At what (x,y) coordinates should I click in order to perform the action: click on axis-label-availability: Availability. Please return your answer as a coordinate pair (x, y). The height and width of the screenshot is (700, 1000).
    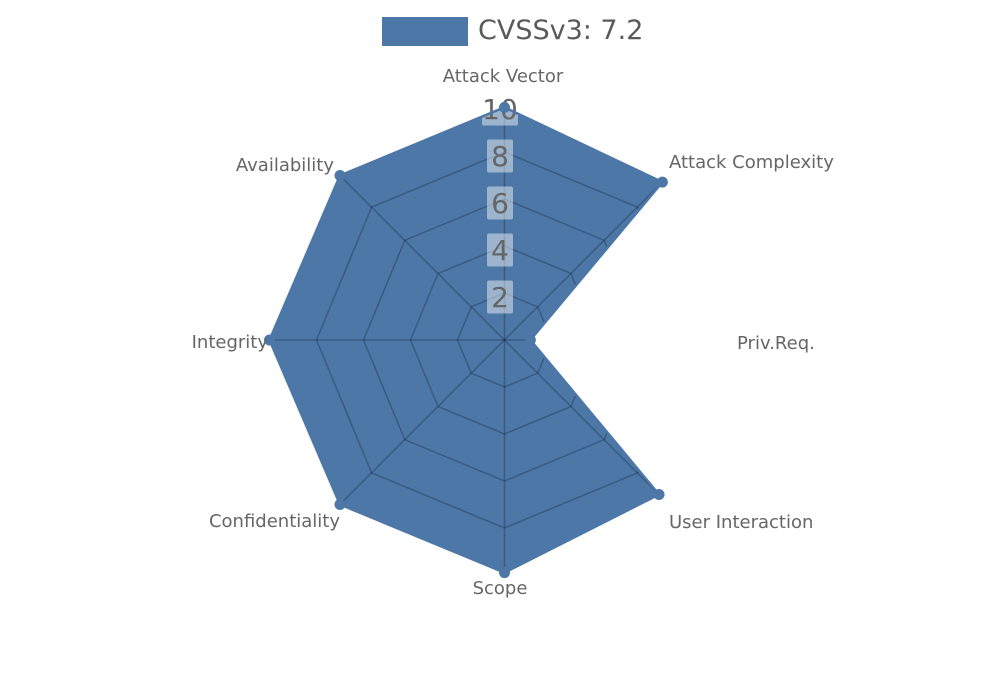
    Looking at the image, I should click on (285, 165).